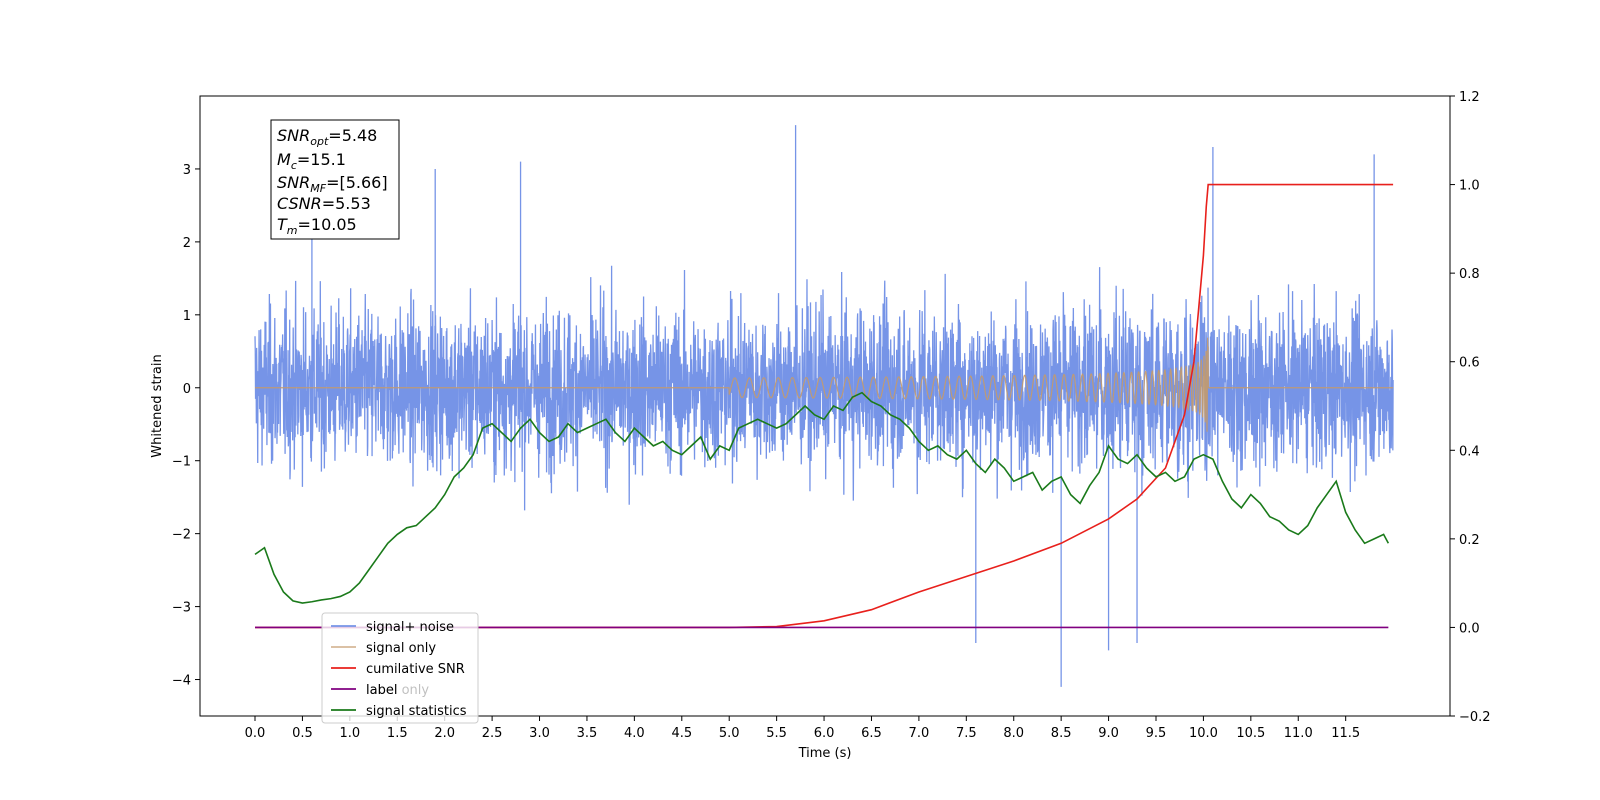  What do you see at coordinates (1108, 733) in the screenshot?
I see `x-tick-label: 9.0` at bounding box center [1108, 733].